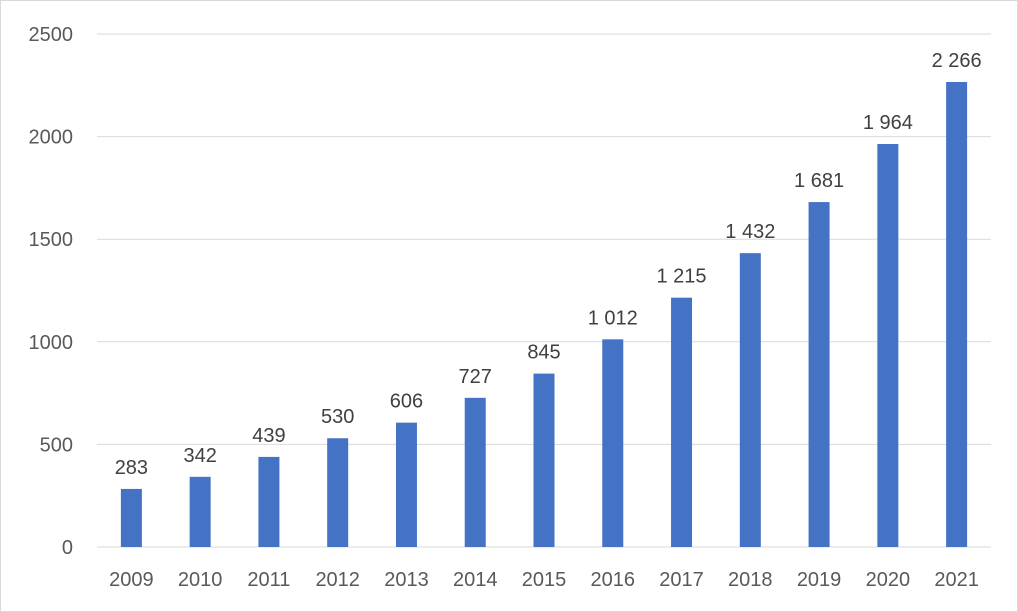  I want to click on bar-2016, so click(613, 443).